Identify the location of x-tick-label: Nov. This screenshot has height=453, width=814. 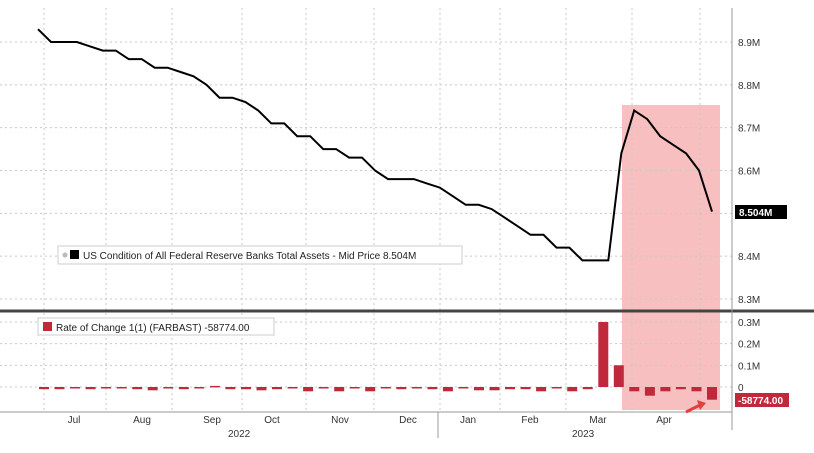
(340, 420).